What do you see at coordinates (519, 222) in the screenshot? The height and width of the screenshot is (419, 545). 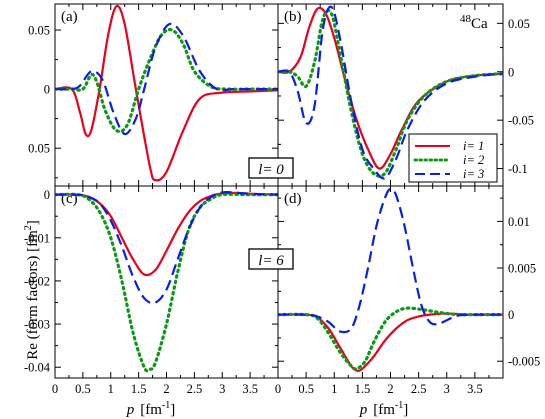 I see `y-tick-label: 0.01` at bounding box center [519, 222].